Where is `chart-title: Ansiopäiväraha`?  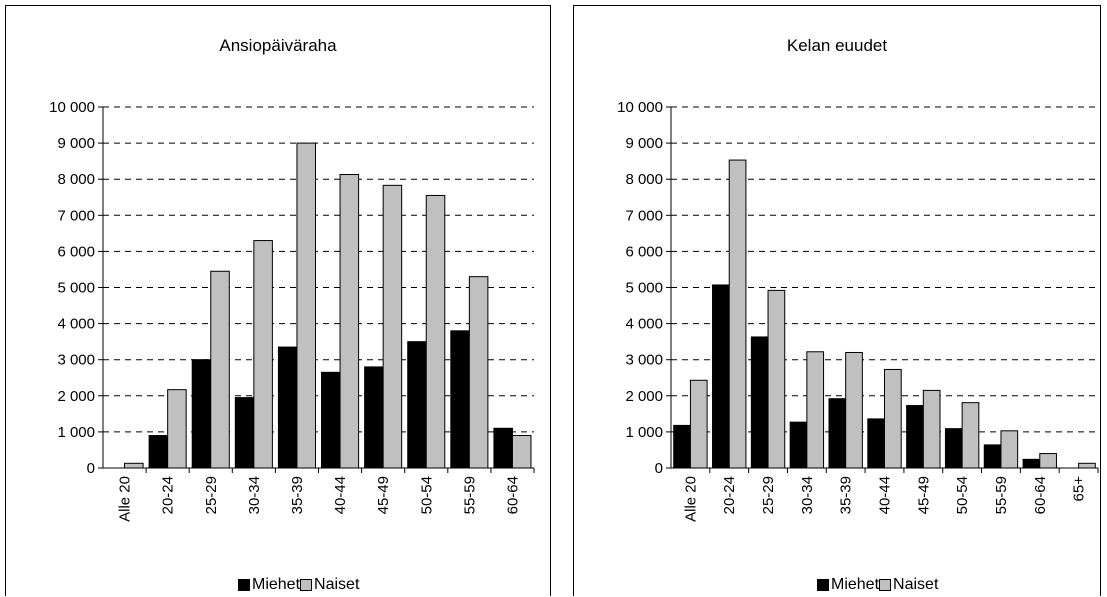 chart-title: Ansiopäiväraha is located at coordinates (278, 45).